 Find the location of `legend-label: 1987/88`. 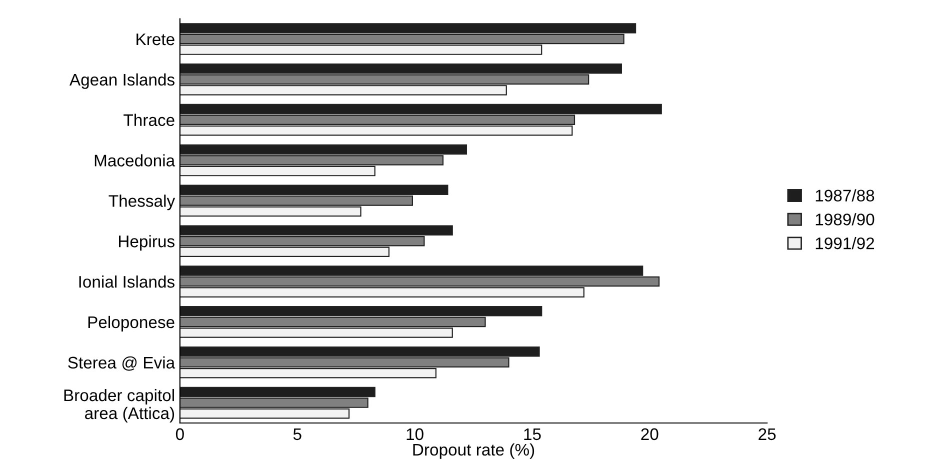

legend-label: 1987/88 is located at coordinates (845, 195).